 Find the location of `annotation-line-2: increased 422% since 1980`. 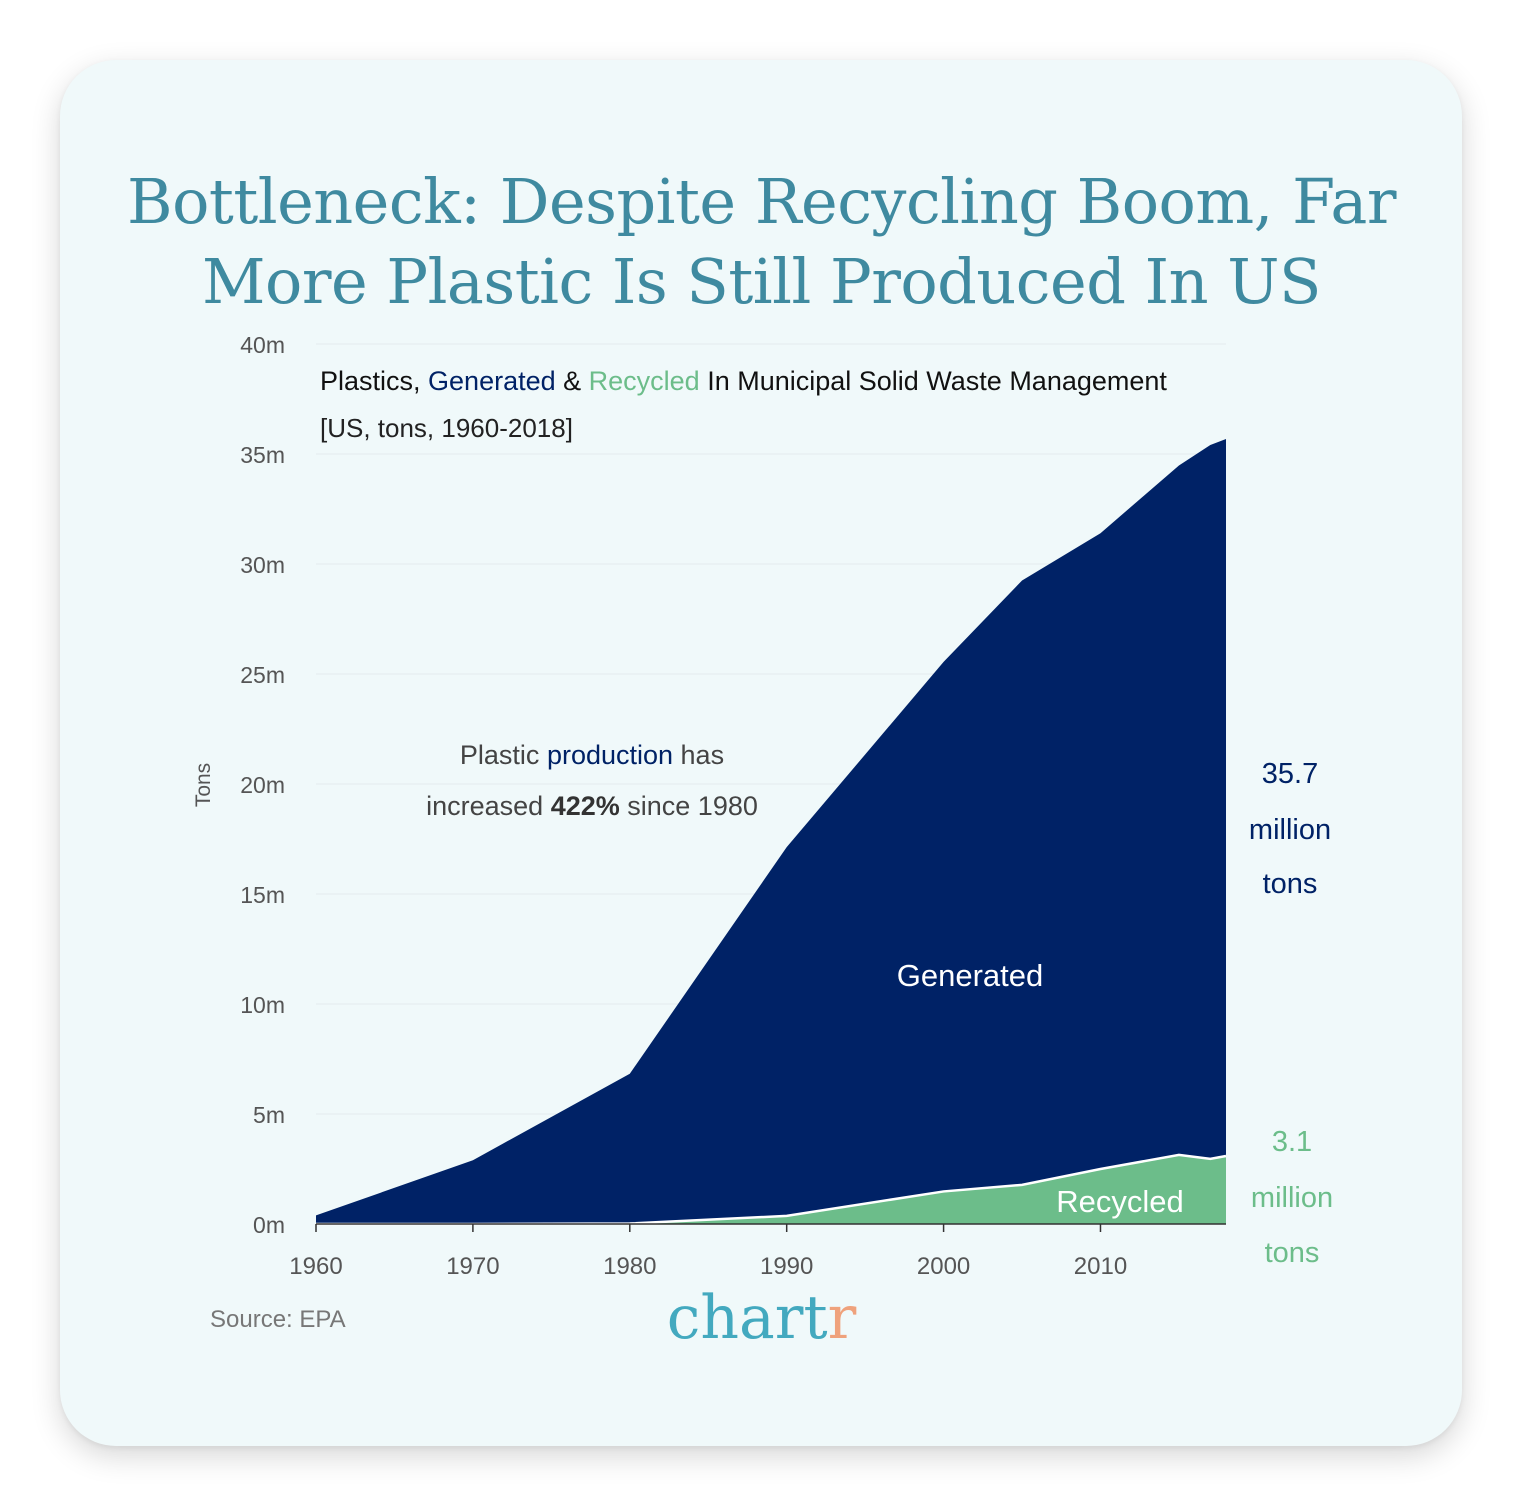

annotation-line-2: increased 422% since 1980 is located at coordinates (592, 806).